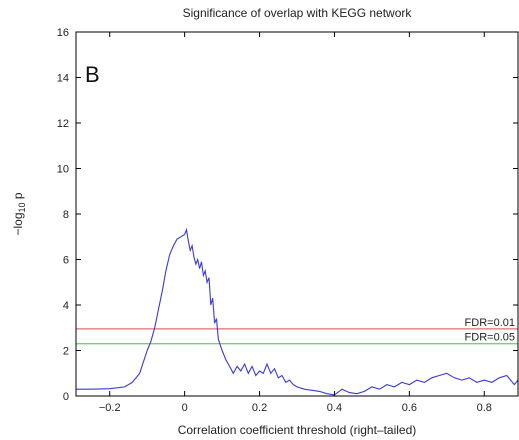  I want to click on y-tick-label: 12, so click(63, 124).